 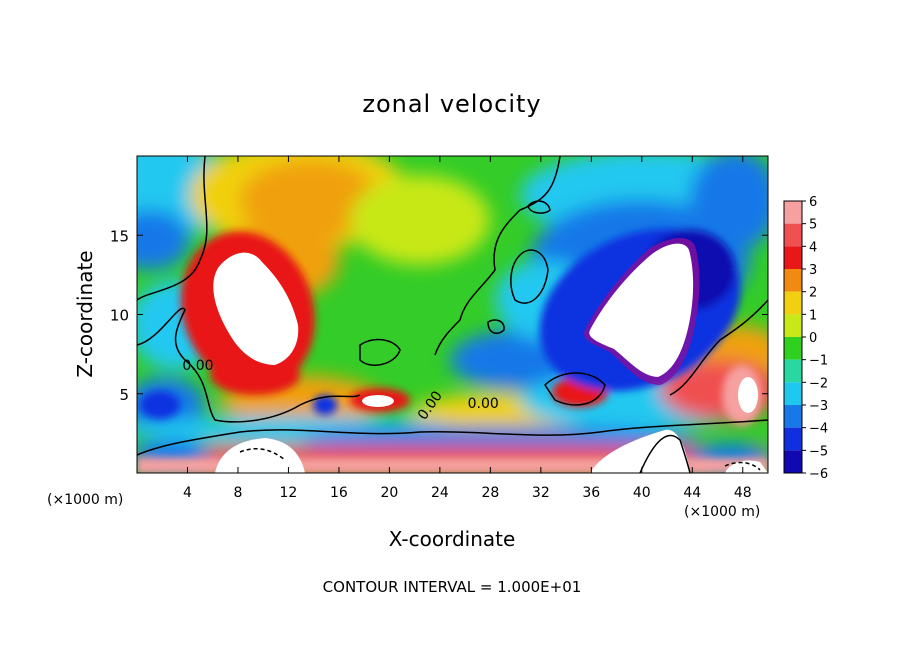 I want to click on colorbar-label: 4, so click(x=813, y=247).